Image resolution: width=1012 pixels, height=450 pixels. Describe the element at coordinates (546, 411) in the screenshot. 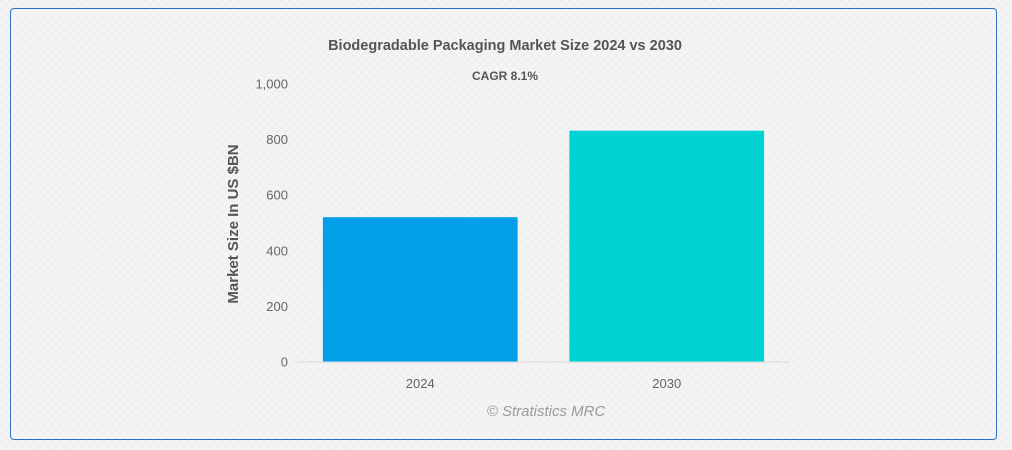

I see `credit-watermark: © Stratistics MRC` at that location.